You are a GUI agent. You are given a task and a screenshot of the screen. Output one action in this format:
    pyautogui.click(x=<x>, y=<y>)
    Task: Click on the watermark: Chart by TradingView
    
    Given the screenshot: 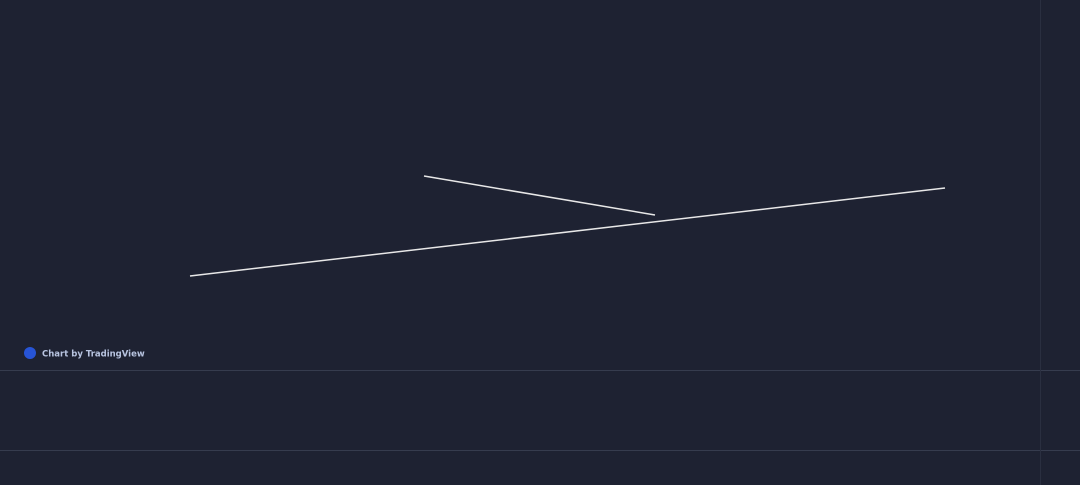 What is the action you would take?
    pyautogui.click(x=84, y=353)
    